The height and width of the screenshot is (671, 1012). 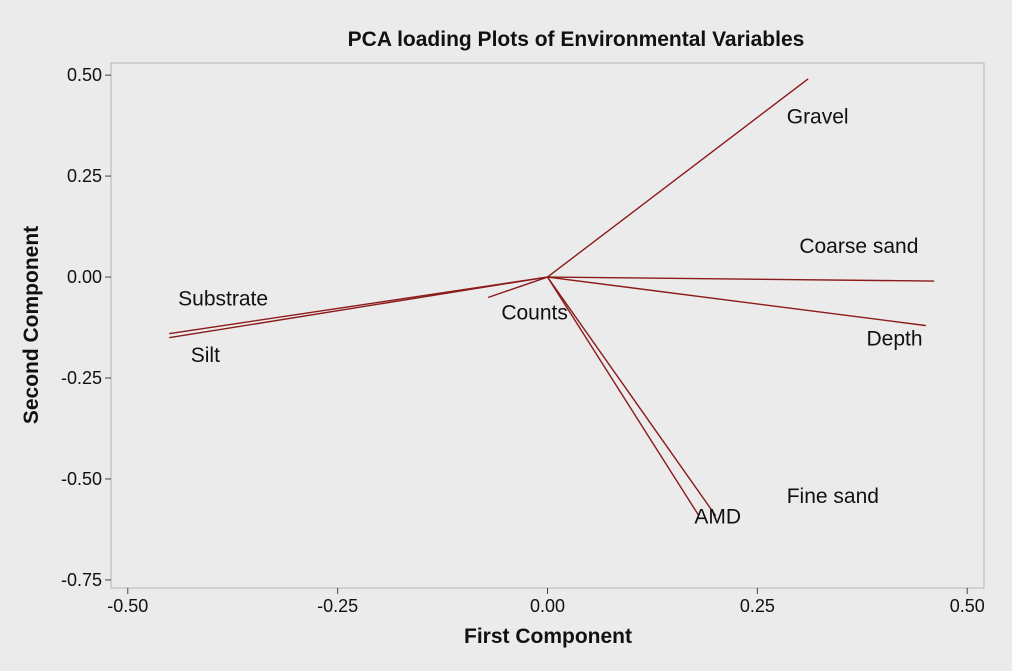 What do you see at coordinates (534, 312) in the screenshot?
I see `variable-label-counts: Counts` at bounding box center [534, 312].